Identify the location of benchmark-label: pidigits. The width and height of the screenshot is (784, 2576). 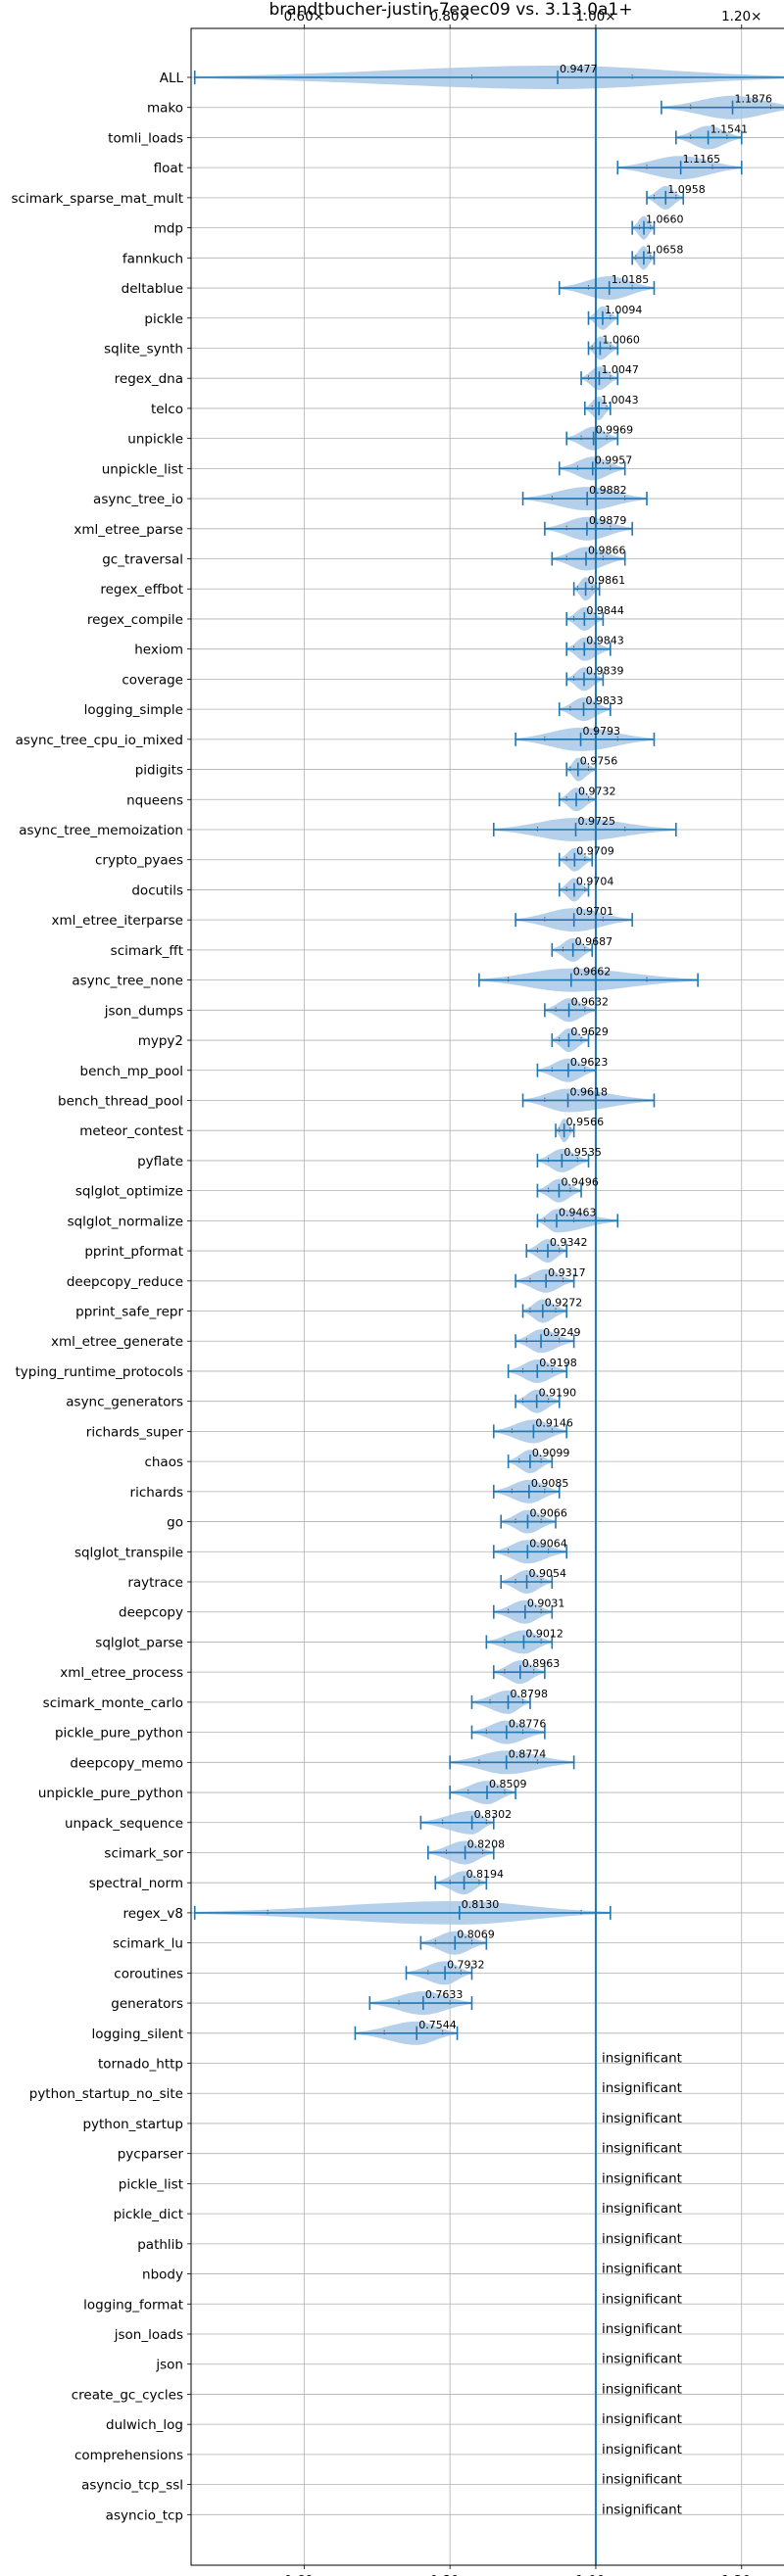
(159, 771).